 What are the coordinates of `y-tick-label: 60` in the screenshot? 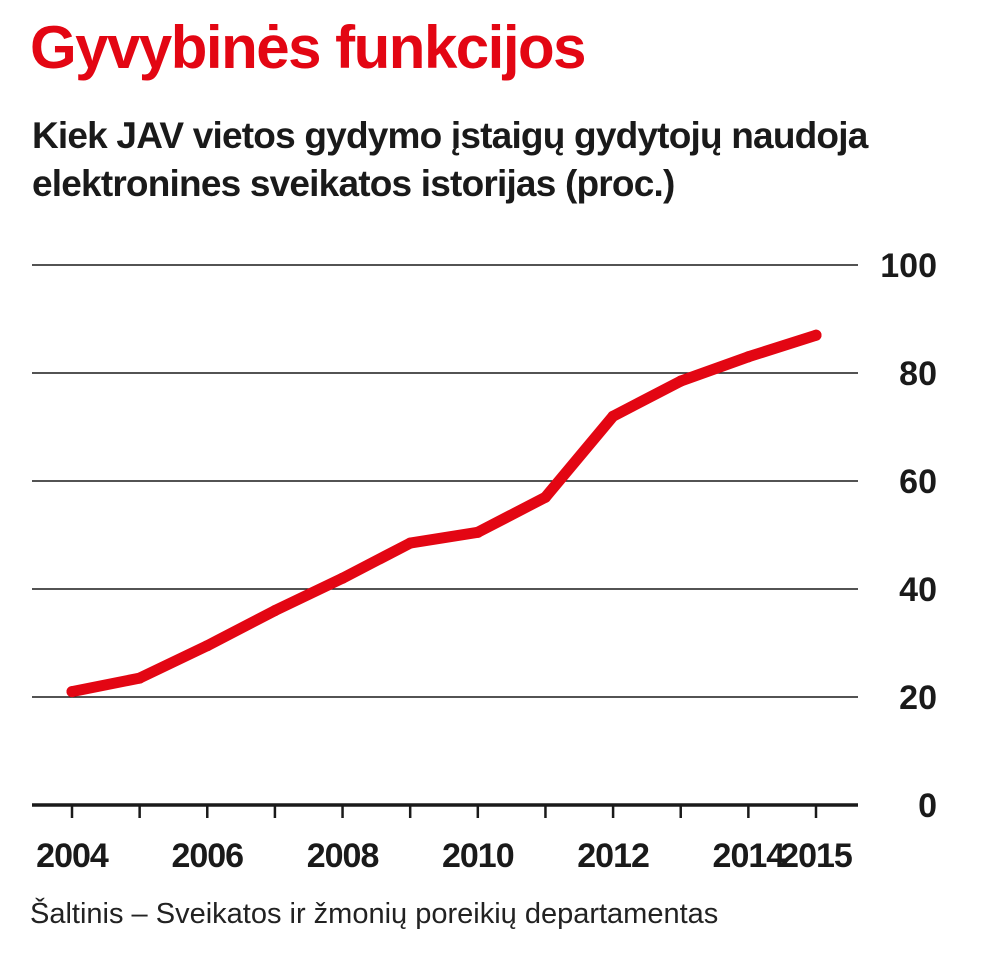 It's located at (918, 482).